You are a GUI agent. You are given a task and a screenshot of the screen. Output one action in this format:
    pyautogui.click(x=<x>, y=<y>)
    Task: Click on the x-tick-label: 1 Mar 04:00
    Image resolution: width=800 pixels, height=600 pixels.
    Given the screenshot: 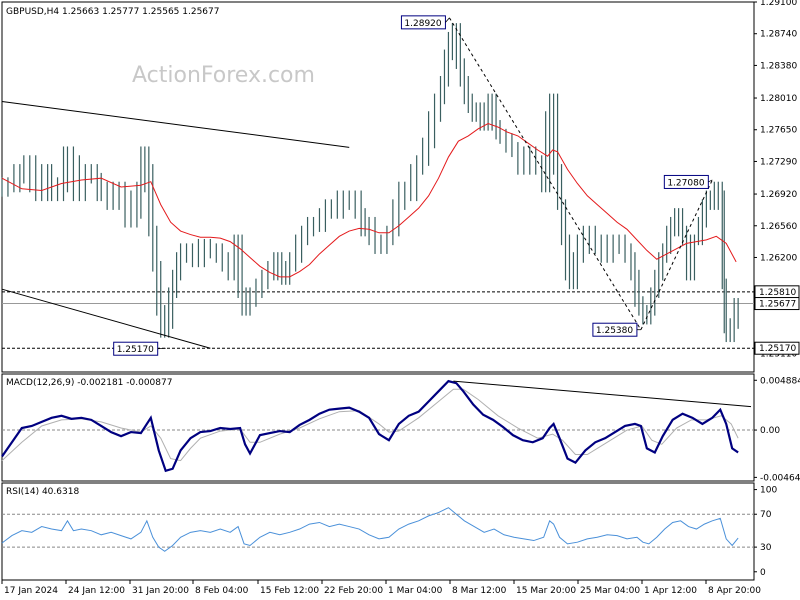 What is the action you would take?
    pyautogui.click(x=415, y=591)
    